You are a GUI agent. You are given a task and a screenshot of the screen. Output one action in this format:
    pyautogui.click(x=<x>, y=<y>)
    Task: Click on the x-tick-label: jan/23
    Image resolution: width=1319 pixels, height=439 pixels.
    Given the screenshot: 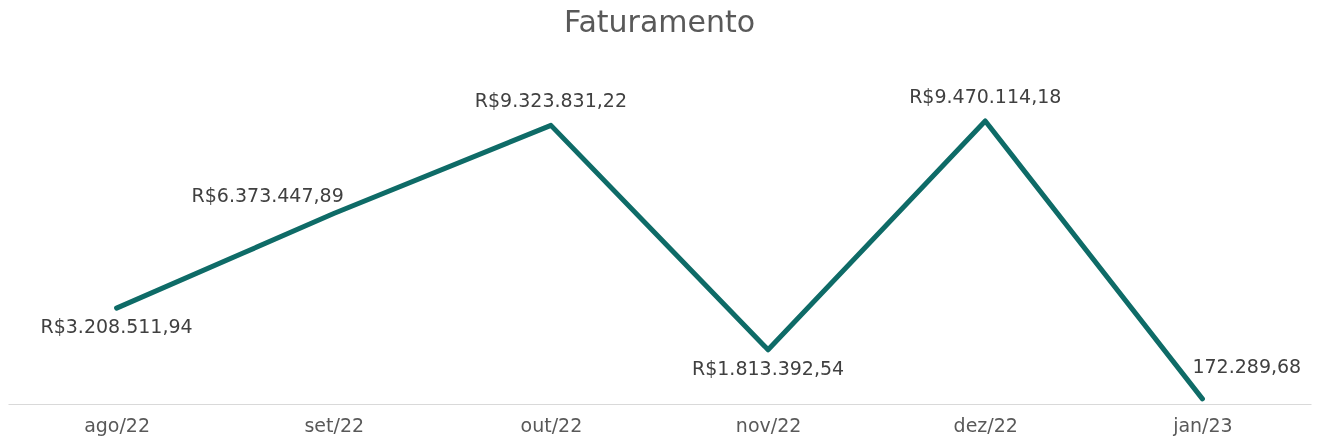 What is the action you would take?
    pyautogui.click(x=1202, y=424)
    